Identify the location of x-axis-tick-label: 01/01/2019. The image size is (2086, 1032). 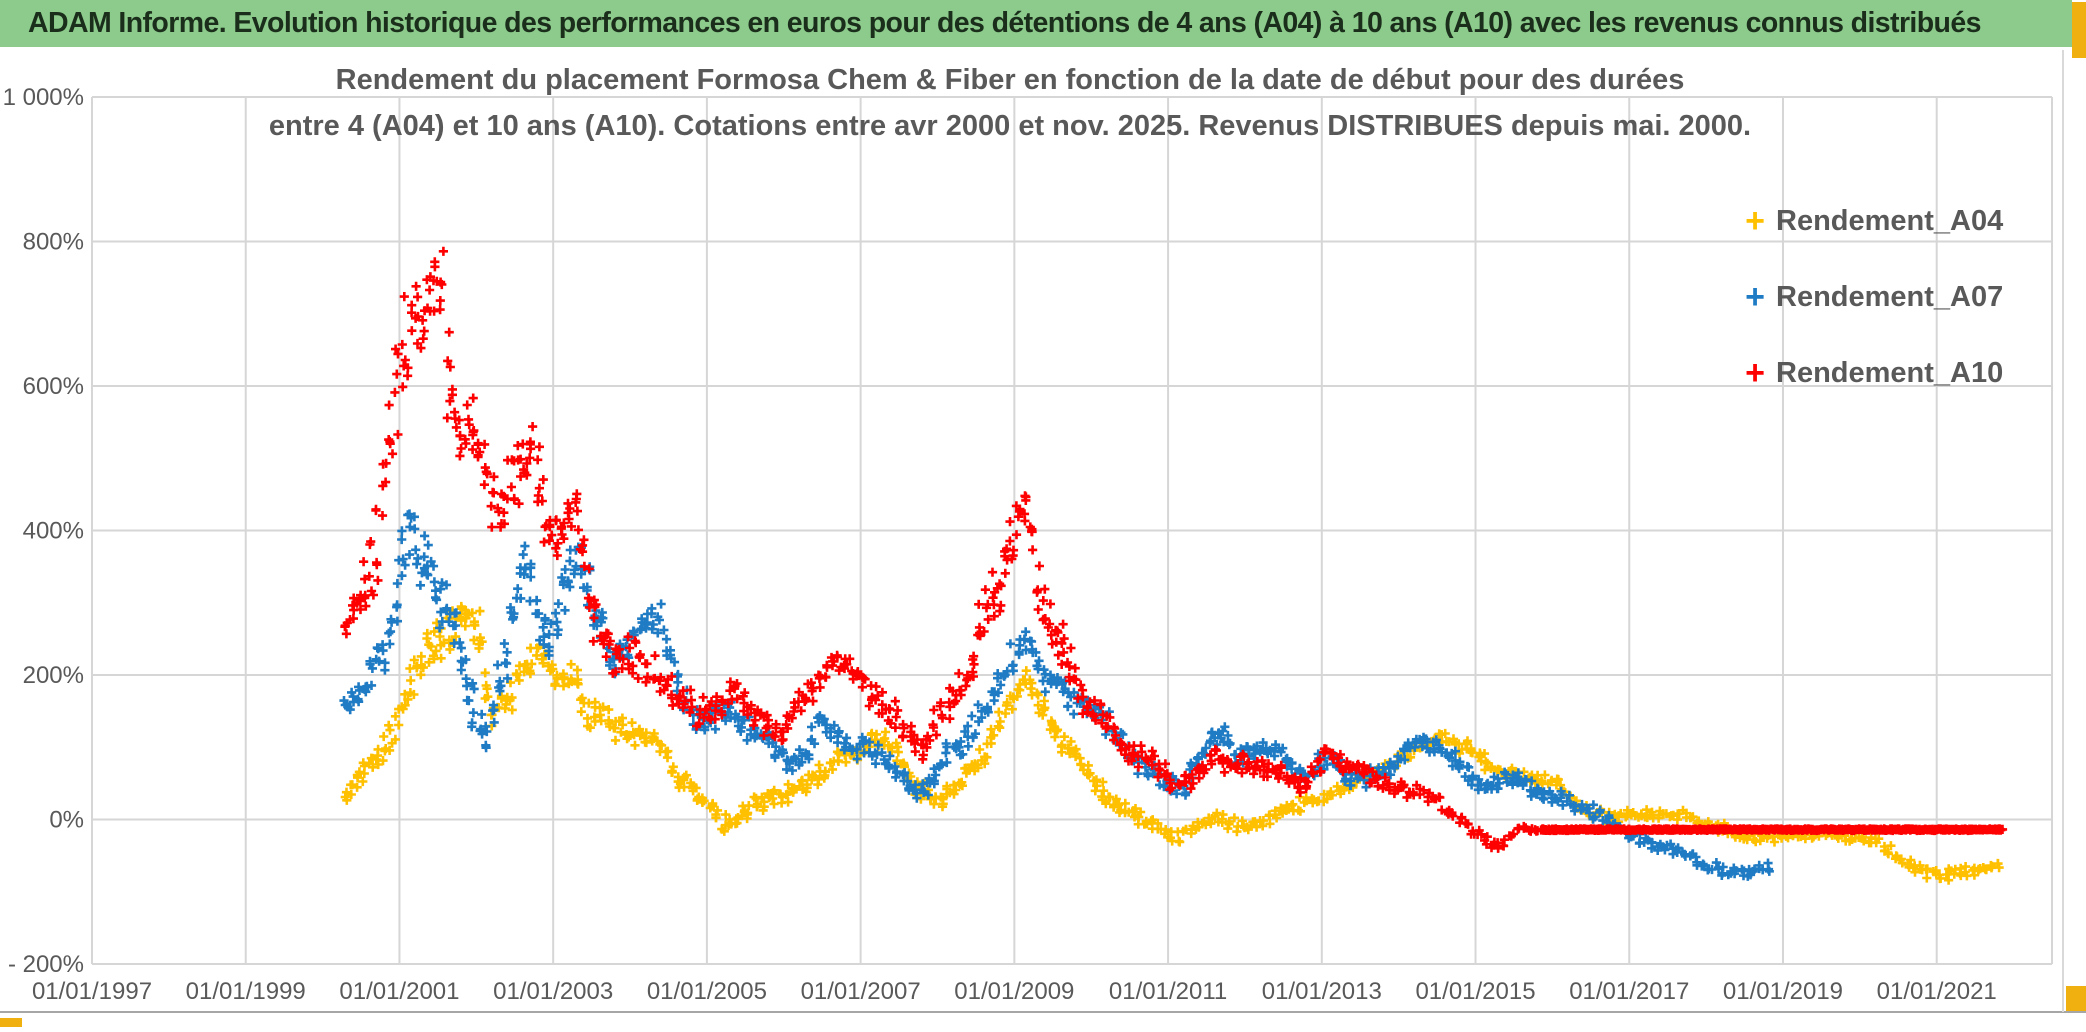
(1783, 991).